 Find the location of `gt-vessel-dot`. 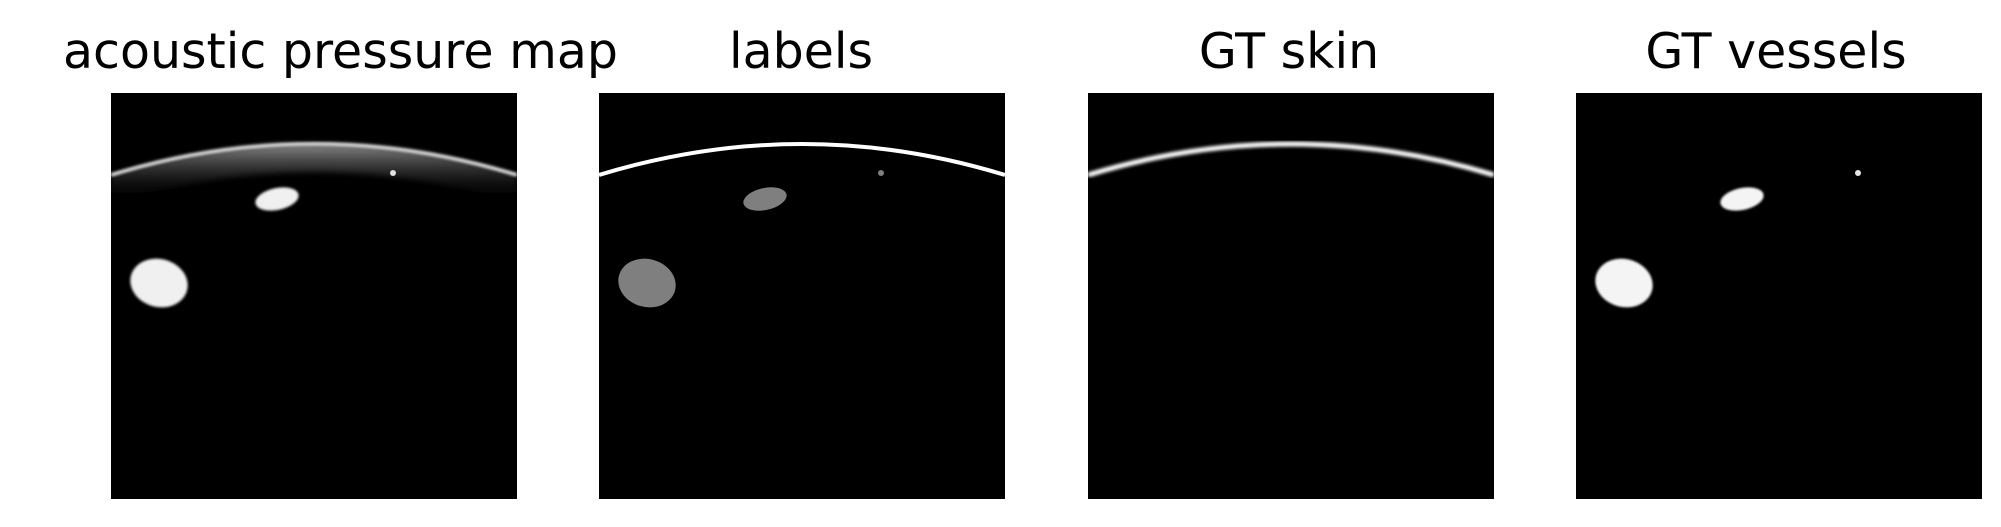

gt-vessel-dot is located at coordinates (1858, 173).